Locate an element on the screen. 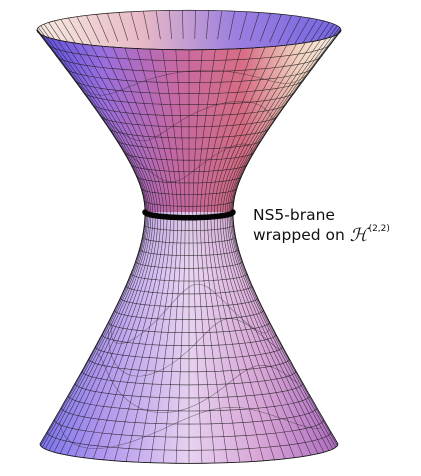 The image size is (421, 476). annotation-prefix: wrapped on is located at coordinates (301, 235).